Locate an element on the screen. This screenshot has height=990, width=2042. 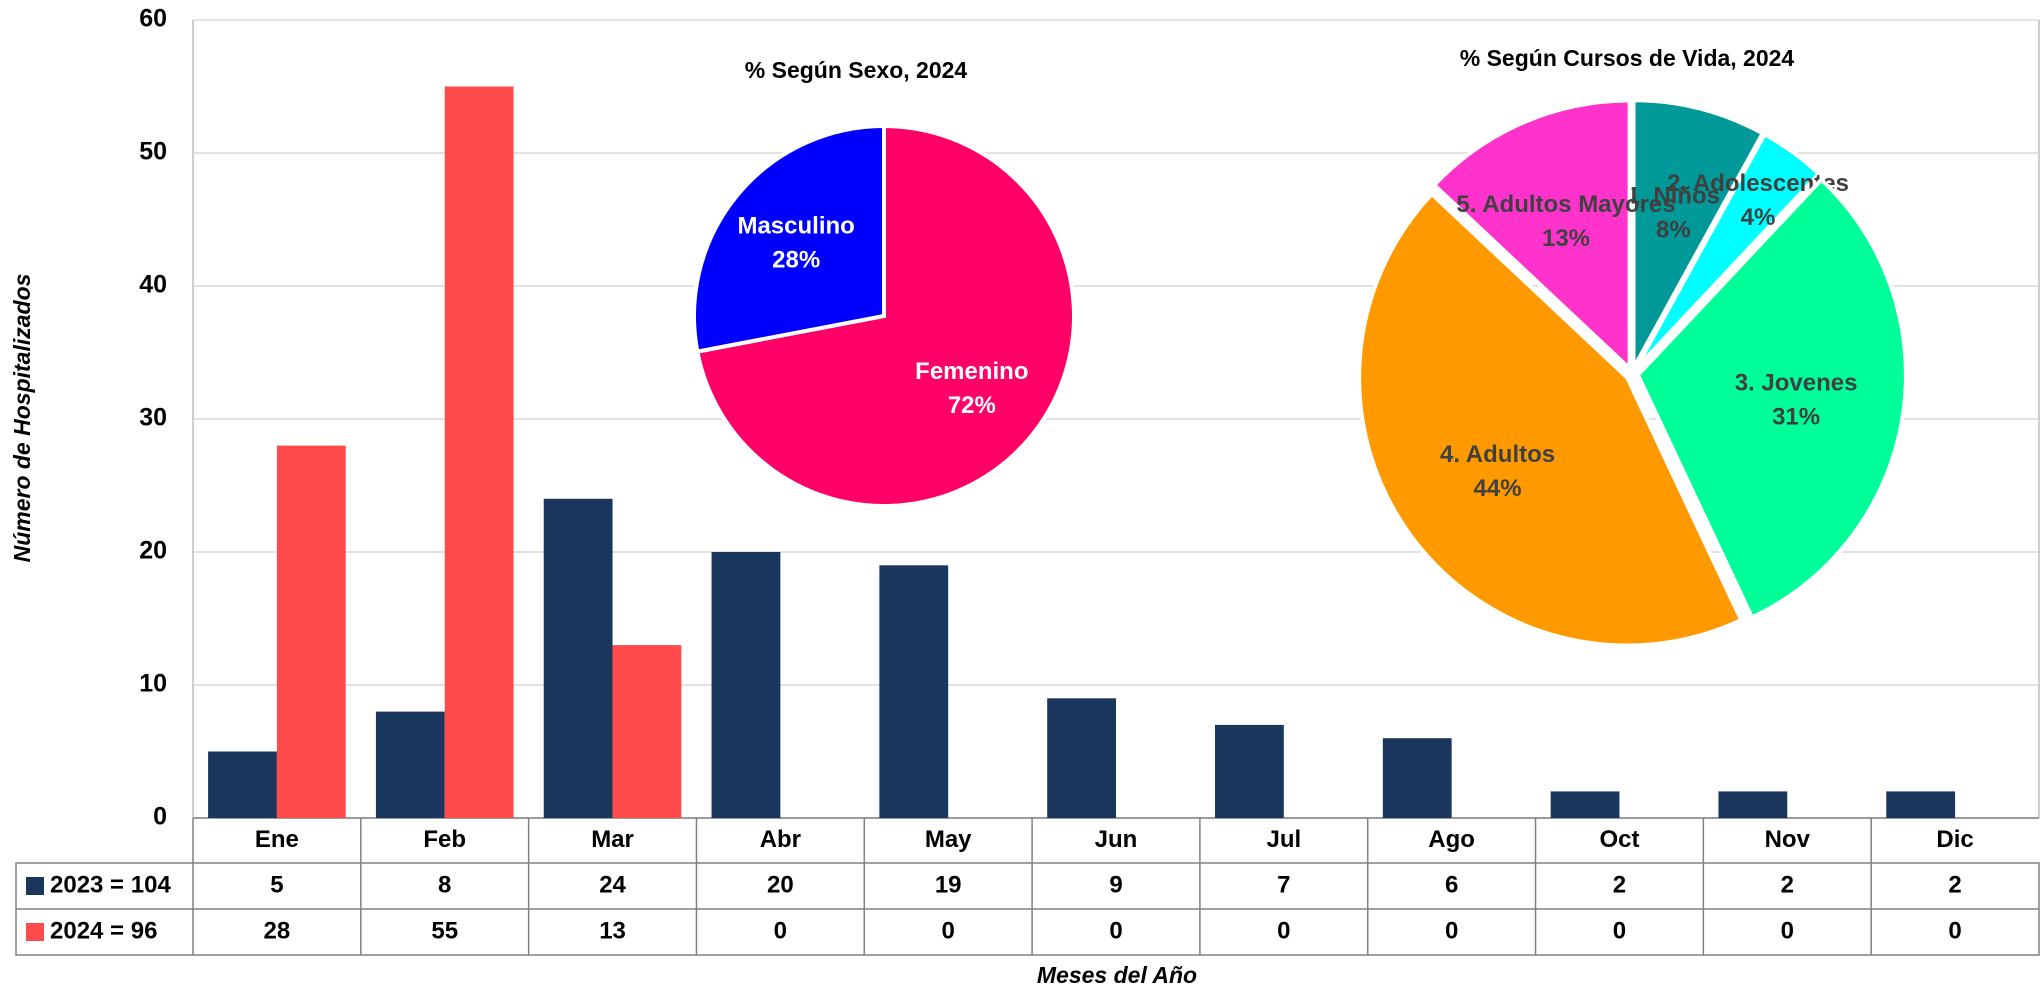
table-value: 8 is located at coordinates (444, 884).